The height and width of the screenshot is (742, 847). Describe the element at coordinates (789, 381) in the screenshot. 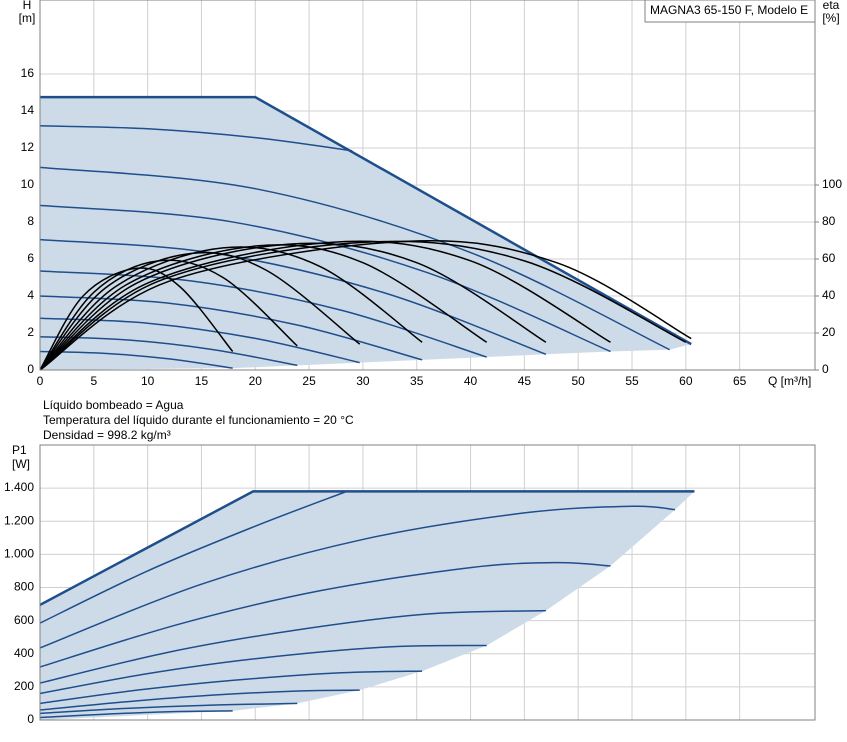

I see `x-axis-label: Q [m³/h]` at that location.